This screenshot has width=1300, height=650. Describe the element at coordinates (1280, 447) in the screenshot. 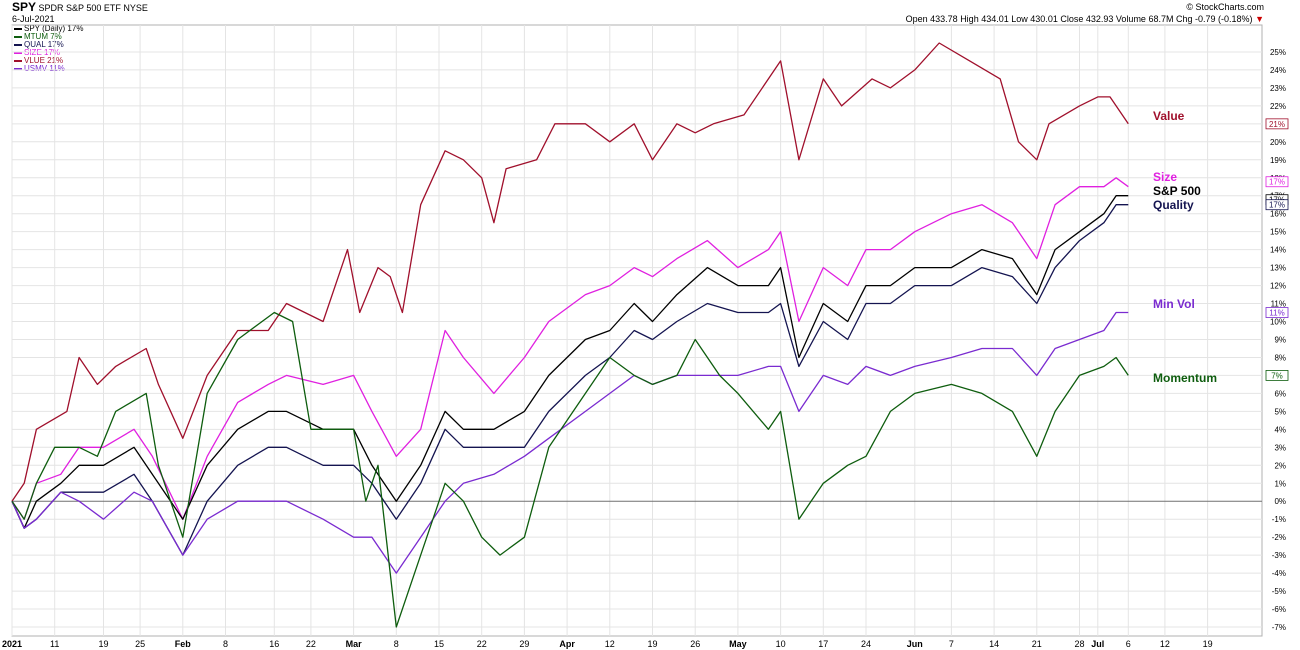

I see `y-tick-label: 3%` at that location.